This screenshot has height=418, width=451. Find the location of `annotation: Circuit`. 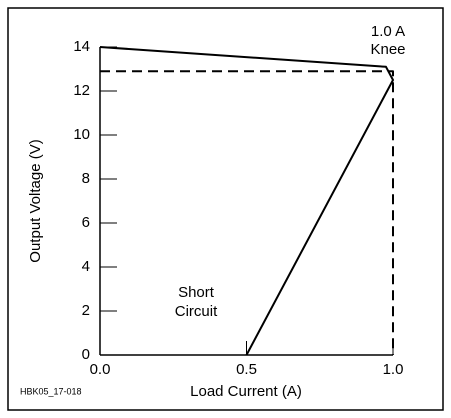

annotation: Circuit is located at coordinates (196, 311).